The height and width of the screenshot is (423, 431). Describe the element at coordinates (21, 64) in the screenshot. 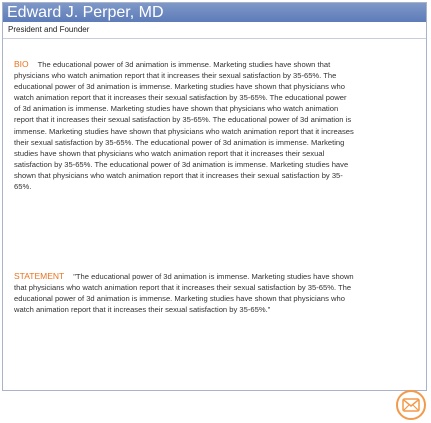

I see `bio-label: BIO` at that location.